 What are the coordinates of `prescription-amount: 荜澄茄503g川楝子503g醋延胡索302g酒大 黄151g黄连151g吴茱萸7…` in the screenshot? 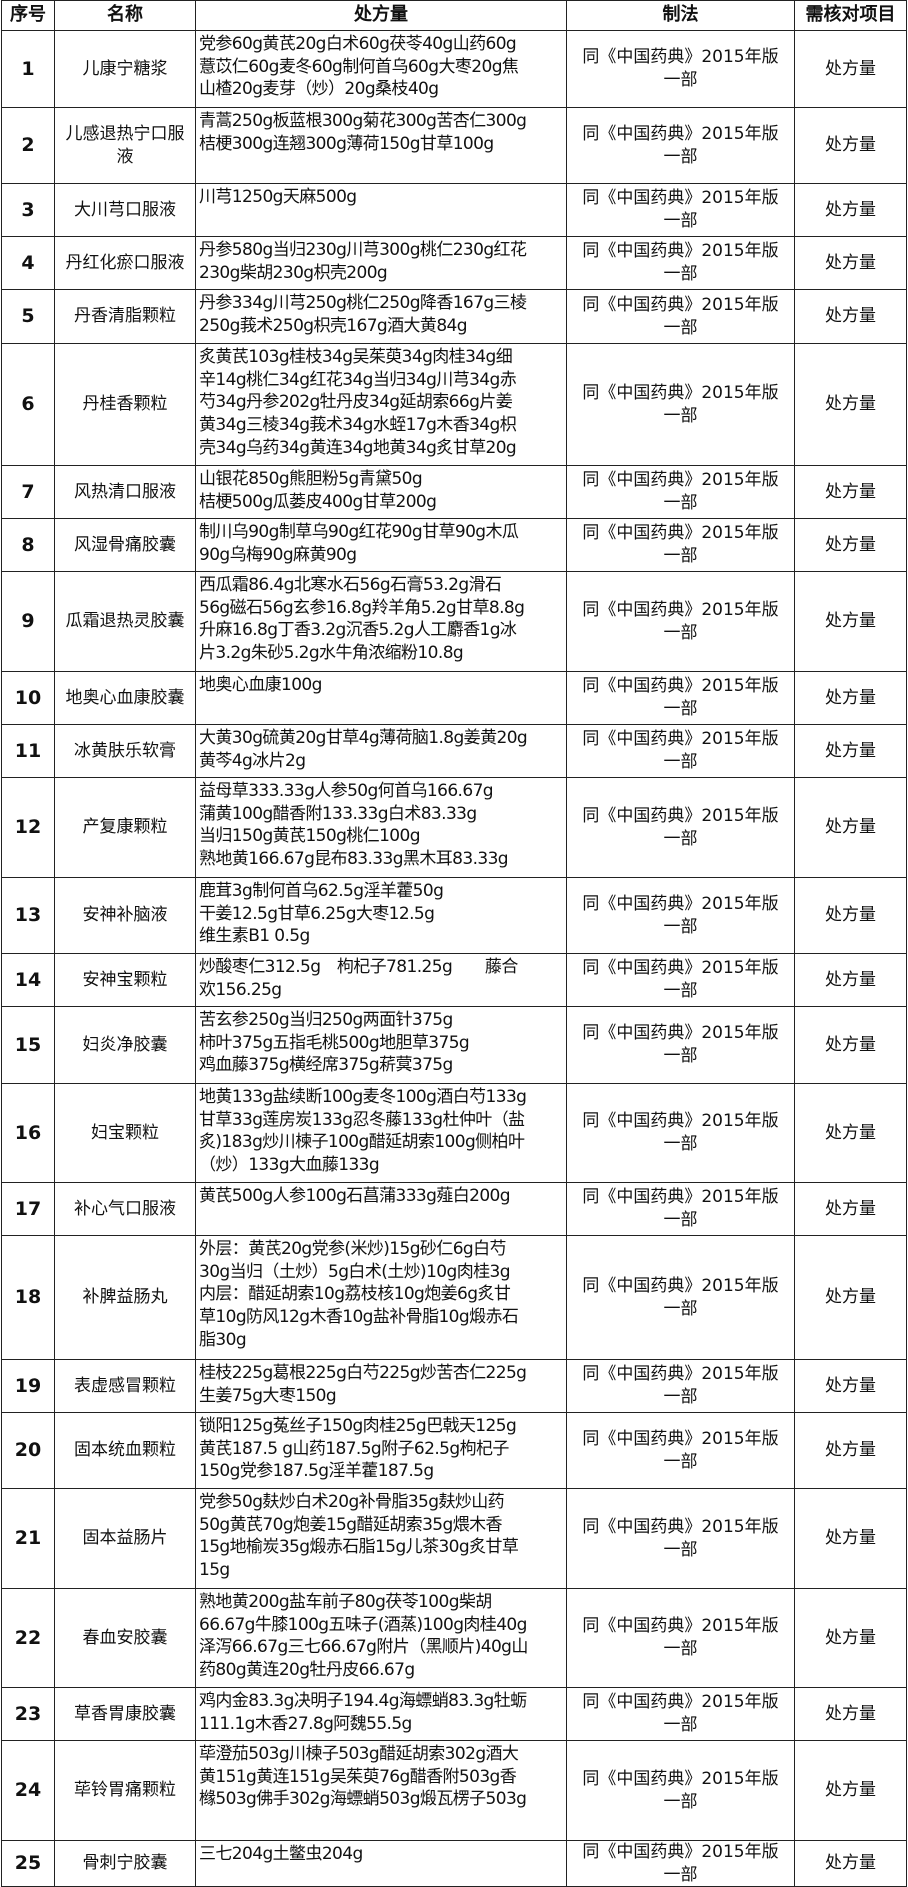 It's located at (381, 1790).